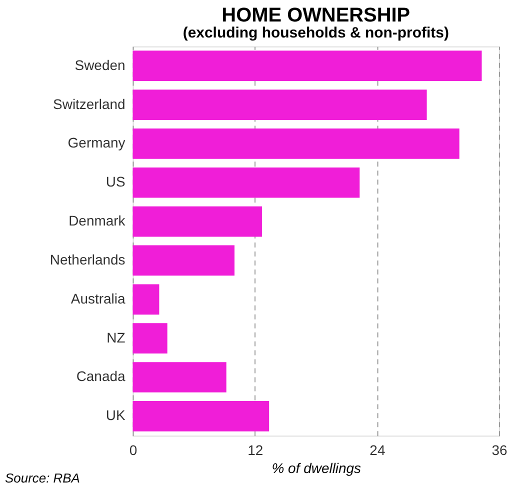 This screenshot has width=522, height=502. Describe the element at coordinates (89, 104) in the screenshot. I see `y-tick-label: Switzerland` at that location.